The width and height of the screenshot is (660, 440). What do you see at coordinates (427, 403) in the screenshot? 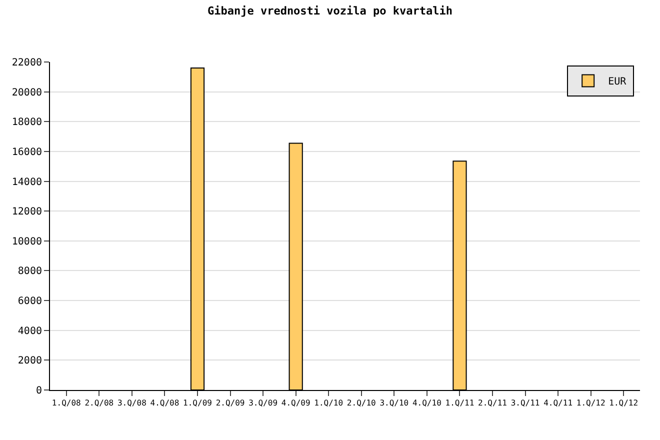
I see `x-tick-label: 4.Q/10` at bounding box center [427, 403].